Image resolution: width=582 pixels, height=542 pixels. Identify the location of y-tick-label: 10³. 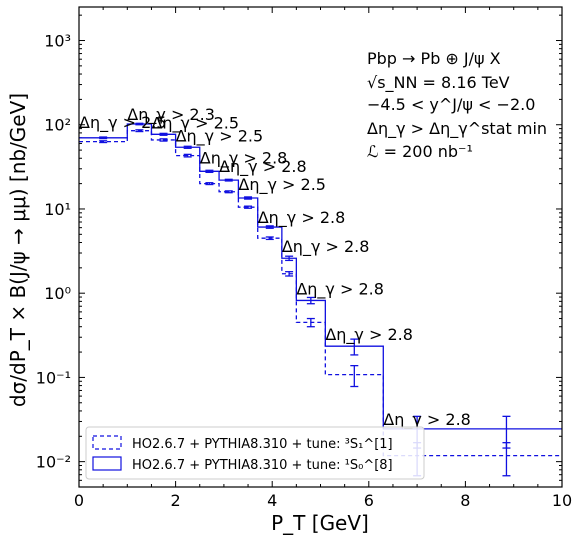
(57, 41).